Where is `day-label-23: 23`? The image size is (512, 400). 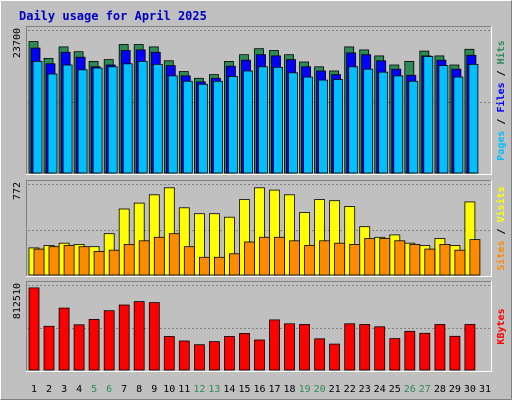 day-label-23: 23 is located at coordinates (365, 389).